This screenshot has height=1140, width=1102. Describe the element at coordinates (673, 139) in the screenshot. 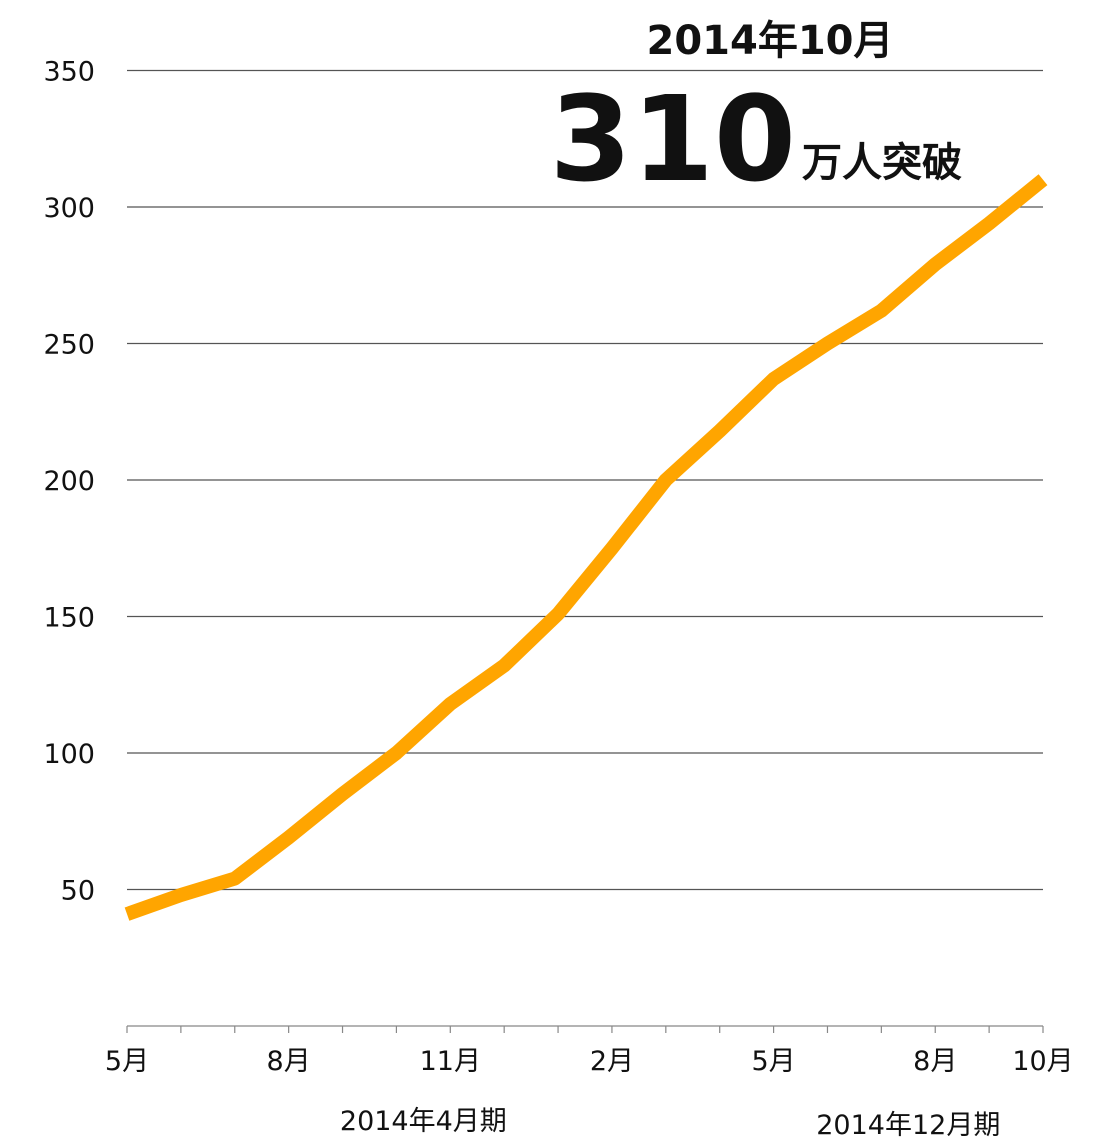

I see `headline-number: 310` at that location.